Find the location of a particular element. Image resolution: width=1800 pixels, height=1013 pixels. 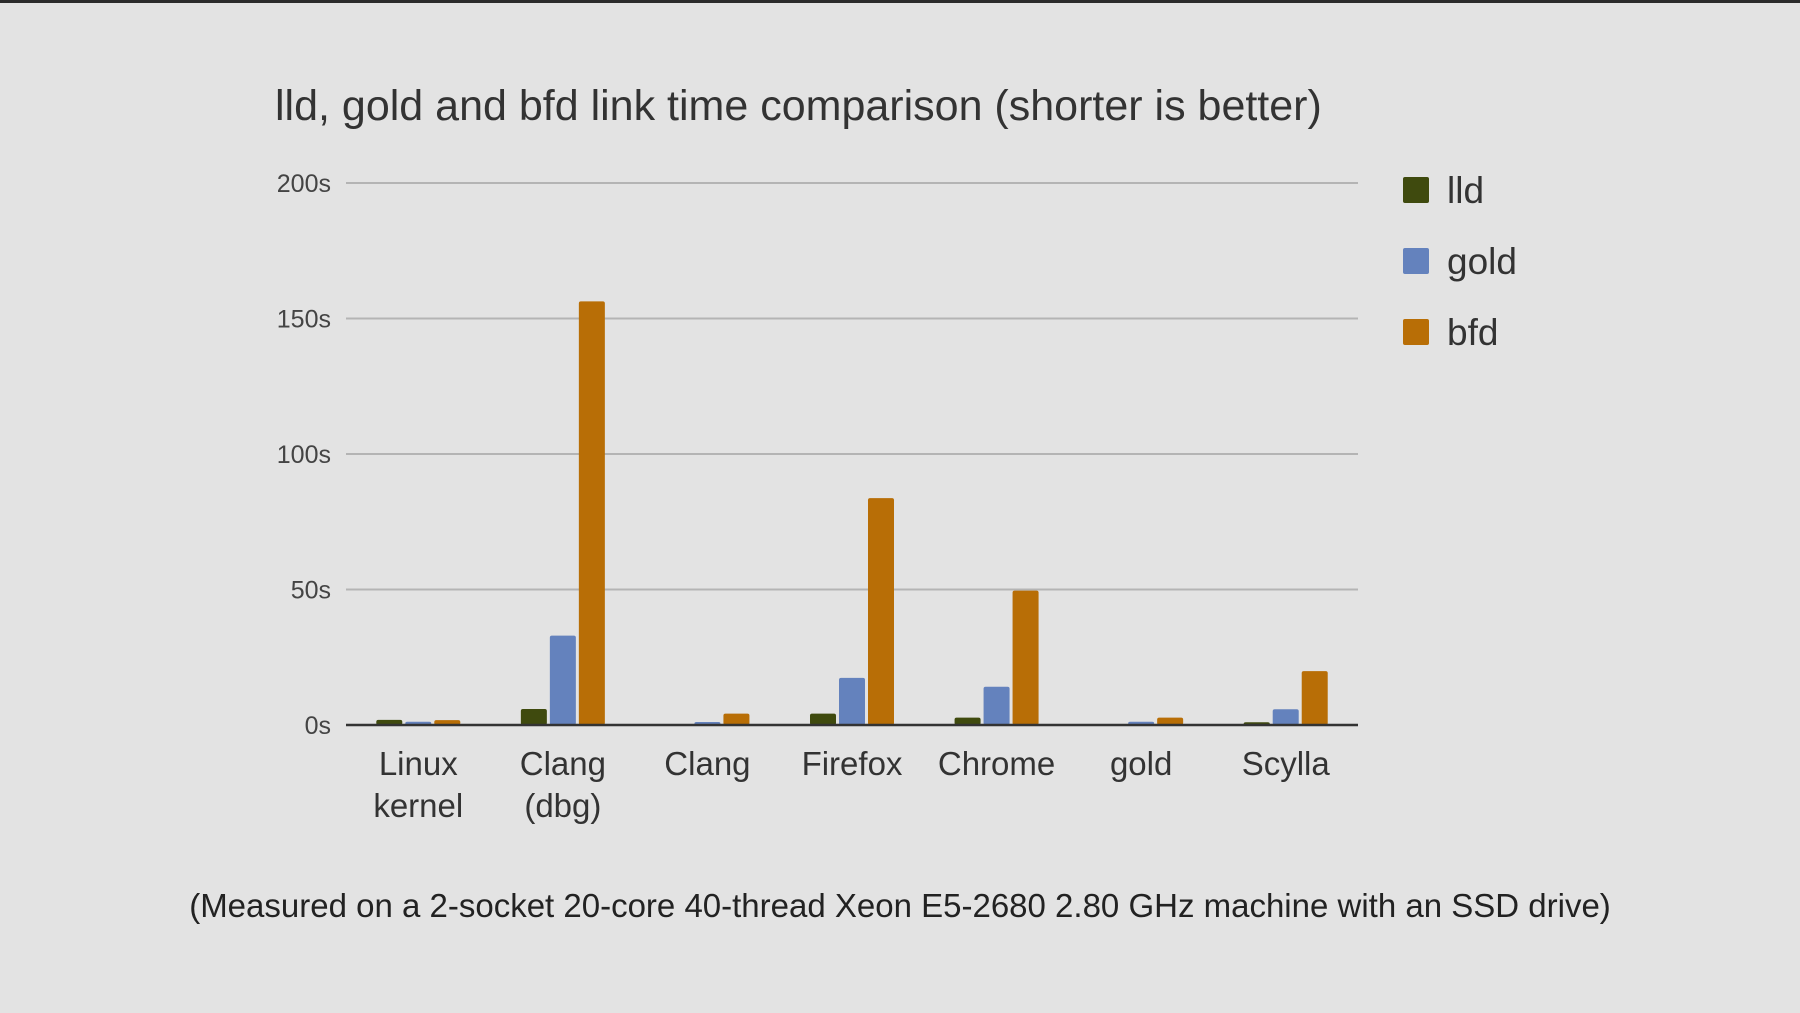

top-border is located at coordinates (900, 1).